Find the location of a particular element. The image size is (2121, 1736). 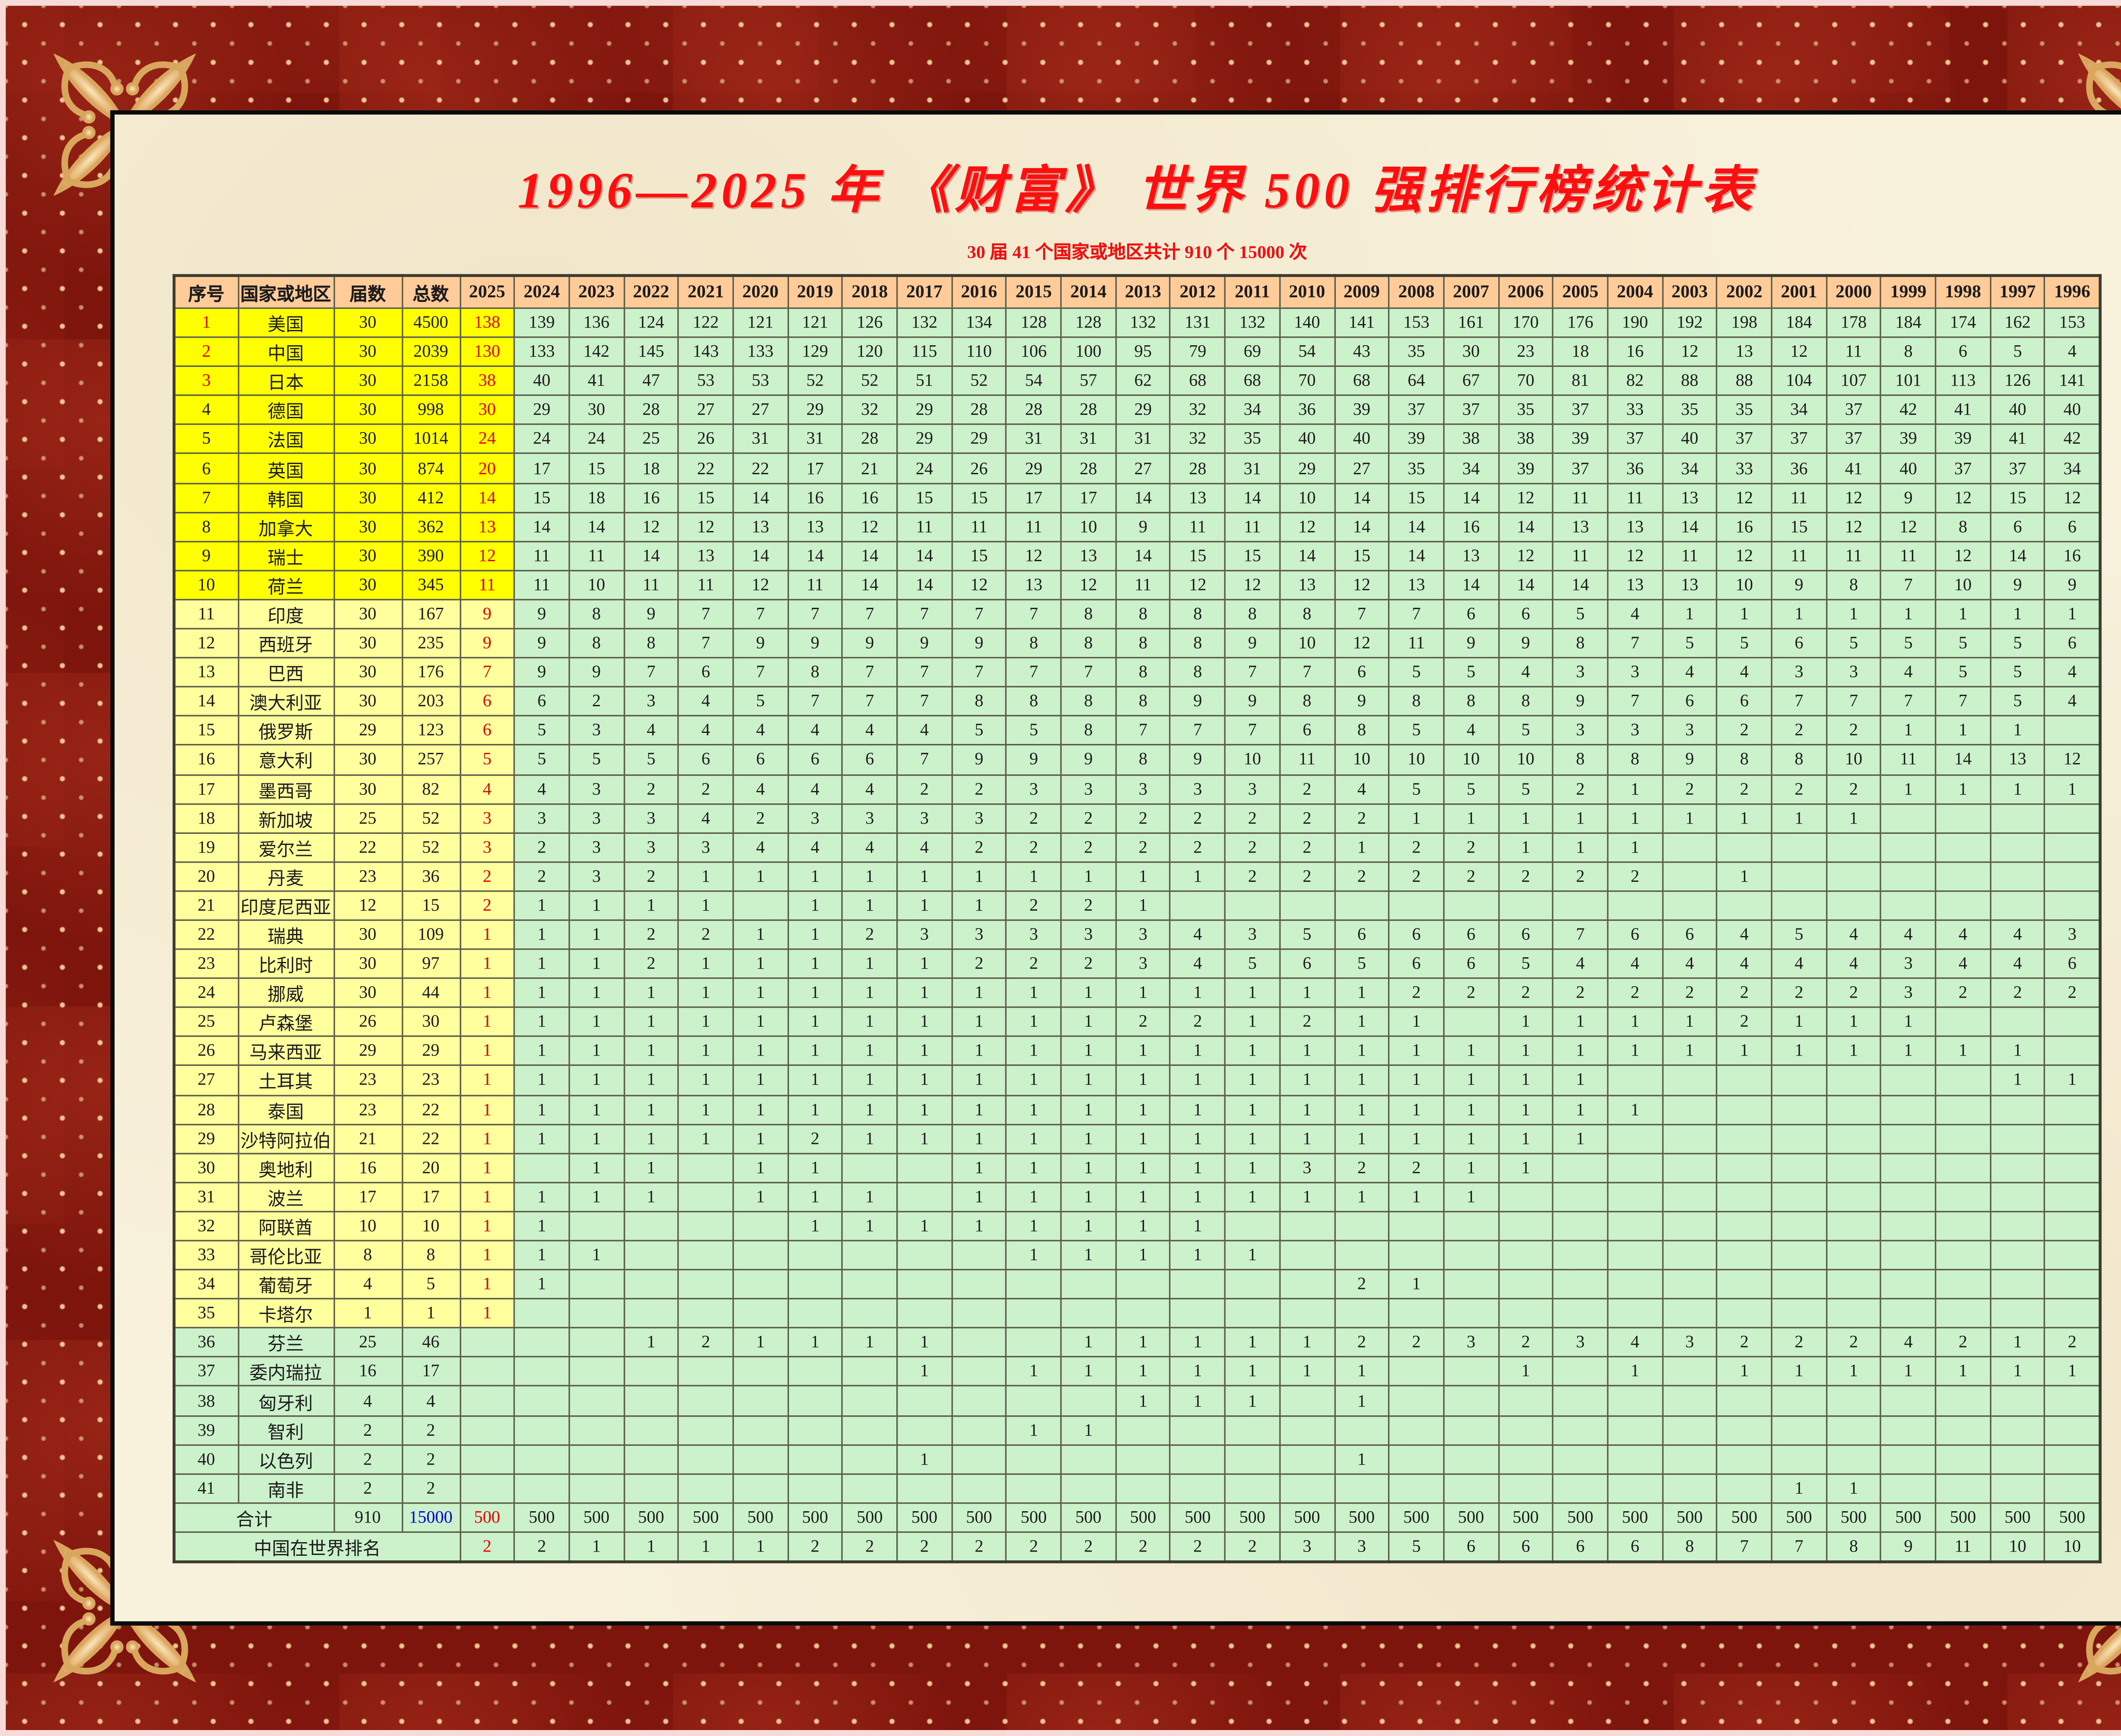

year-value: 10 is located at coordinates (1416, 759).